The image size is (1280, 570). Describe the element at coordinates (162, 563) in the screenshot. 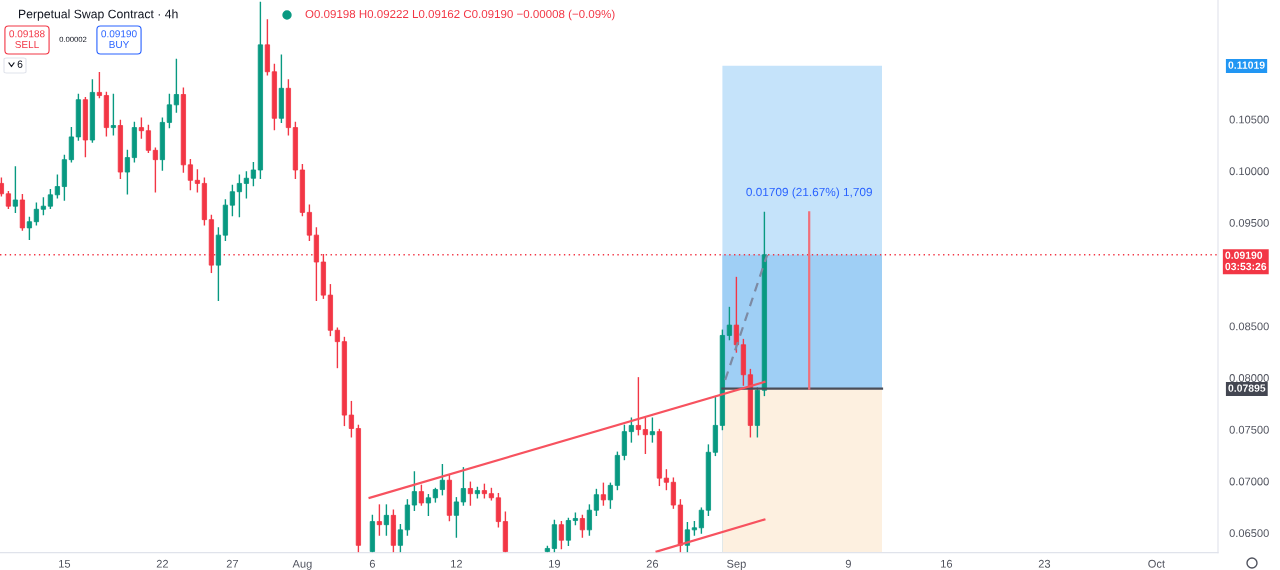

I see `x-tick-label: 22` at that location.